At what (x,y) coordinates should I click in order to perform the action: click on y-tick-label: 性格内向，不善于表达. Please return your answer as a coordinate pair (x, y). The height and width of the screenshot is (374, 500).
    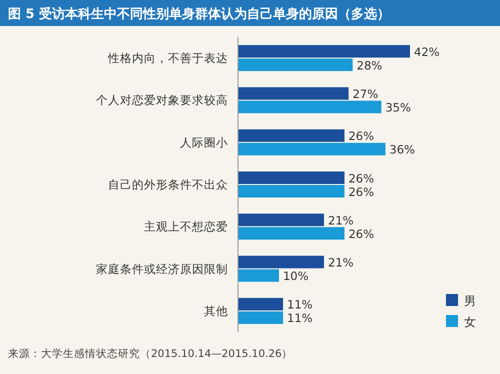
    Looking at the image, I should click on (167, 58).